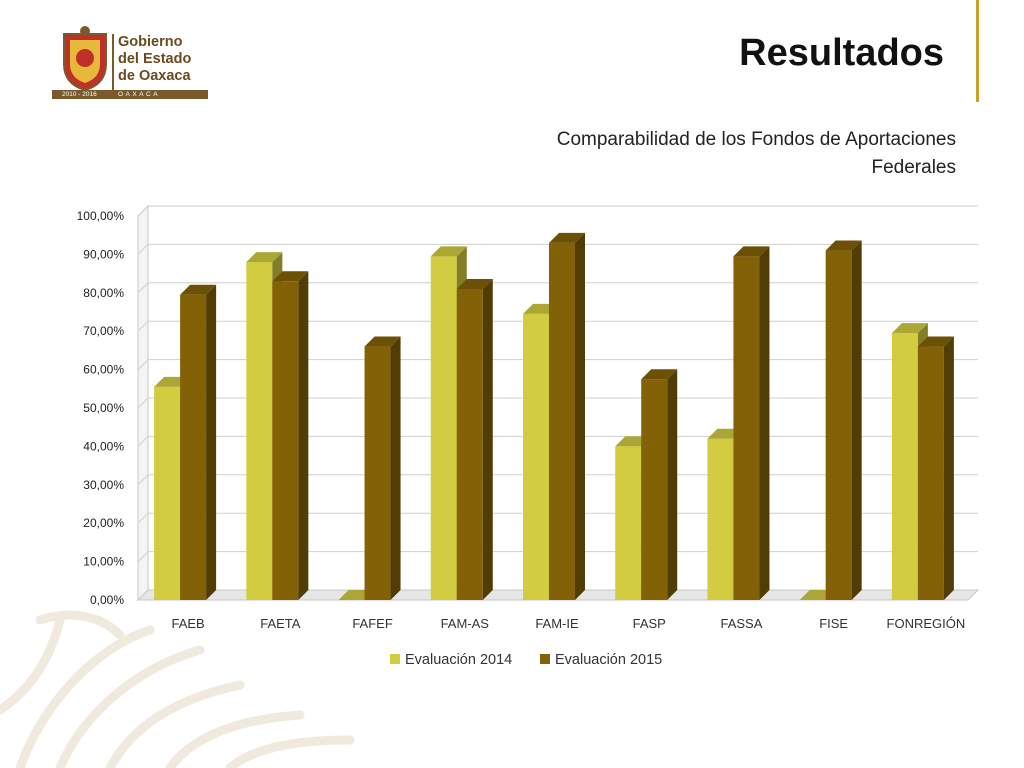  Describe the element at coordinates (103, 254) in the screenshot. I see `y-tick-label: 90,00%` at that location.